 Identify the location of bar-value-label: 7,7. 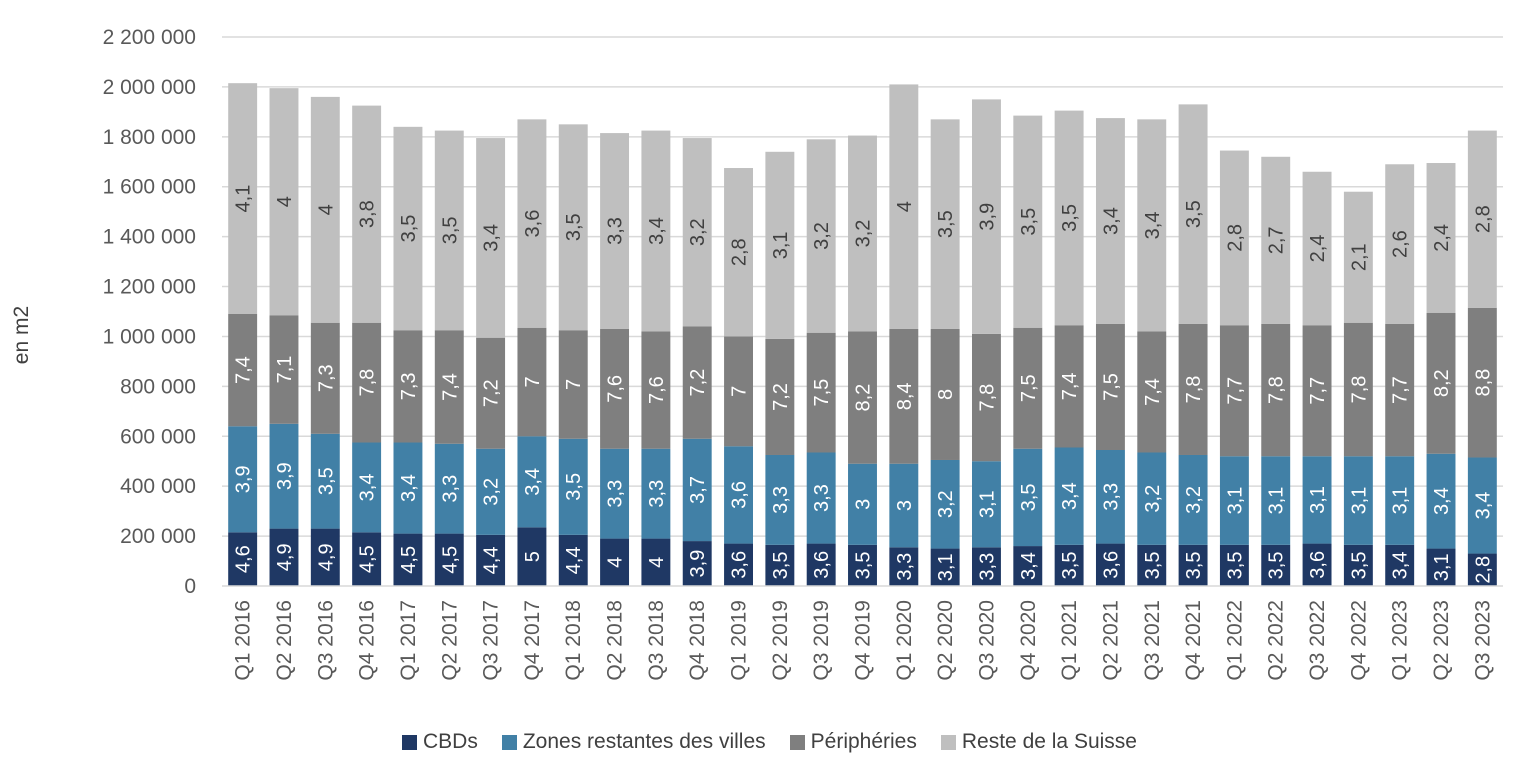
(1318, 391).